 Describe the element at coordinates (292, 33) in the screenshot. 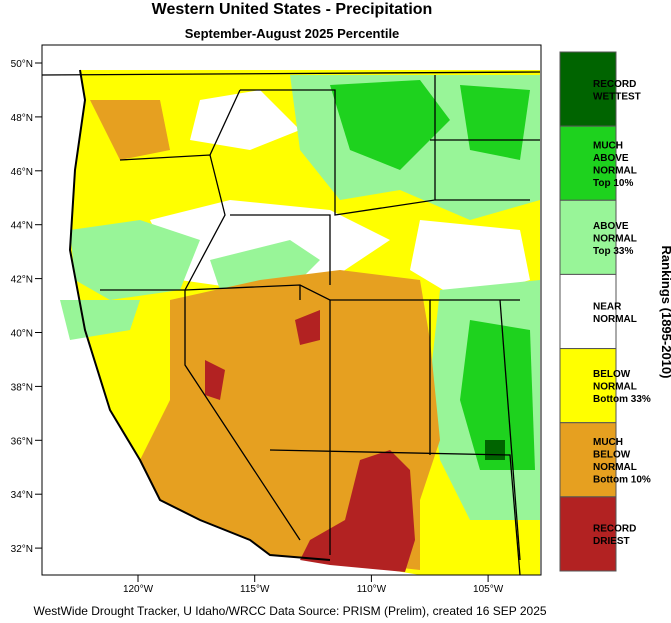

I see `subtitle: September-August 2025 Percentile` at that location.